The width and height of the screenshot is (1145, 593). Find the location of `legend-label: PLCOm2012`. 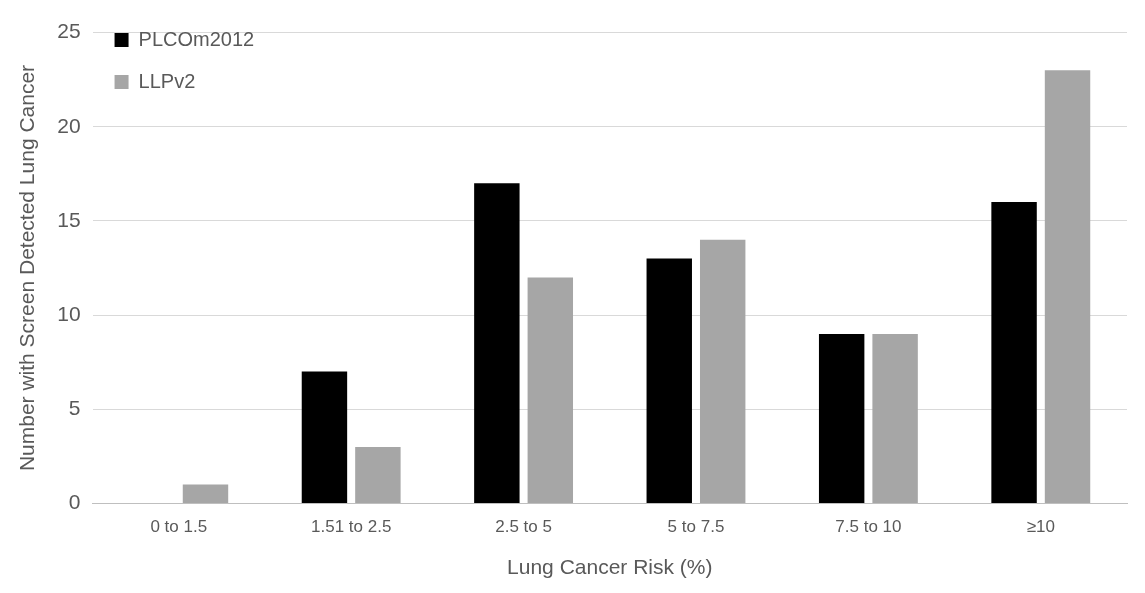

legend-label: PLCOm2012 is located at coordinates (196, 38).